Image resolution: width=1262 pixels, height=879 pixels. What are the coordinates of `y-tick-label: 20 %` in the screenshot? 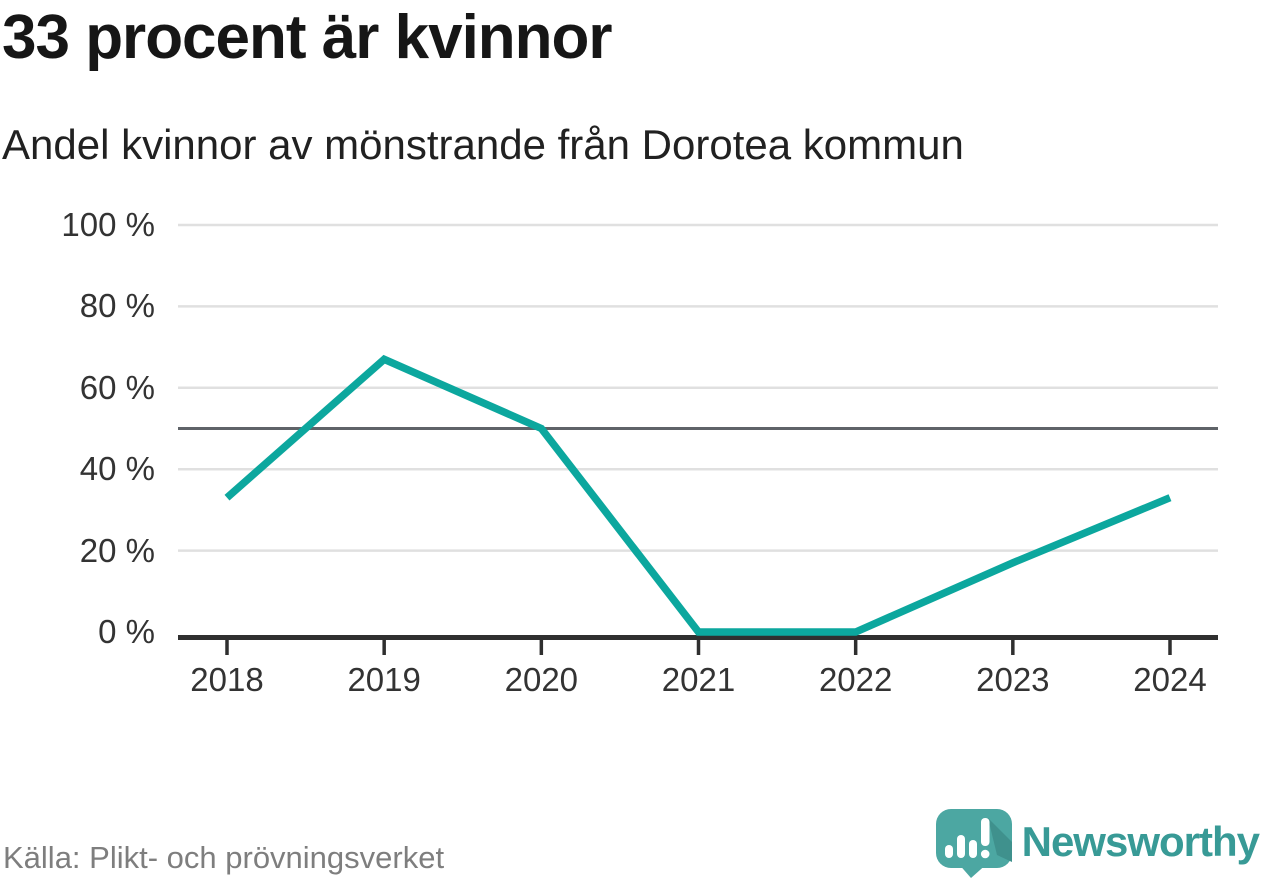 It's located at (117, 550).